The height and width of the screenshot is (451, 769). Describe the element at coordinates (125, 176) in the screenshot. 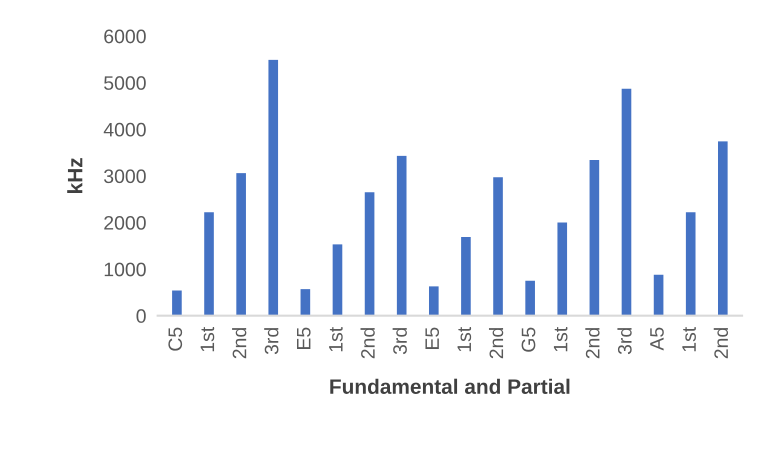

I see `y-tick-label: 3000` at that location.